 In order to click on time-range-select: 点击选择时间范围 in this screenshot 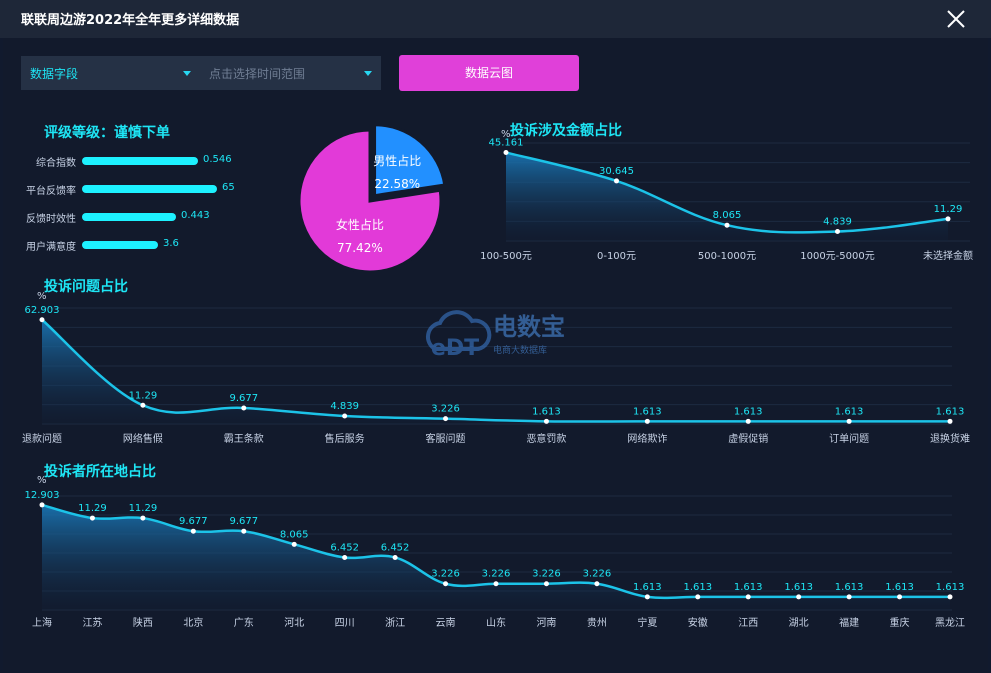, I will do `click(290, 73)`.